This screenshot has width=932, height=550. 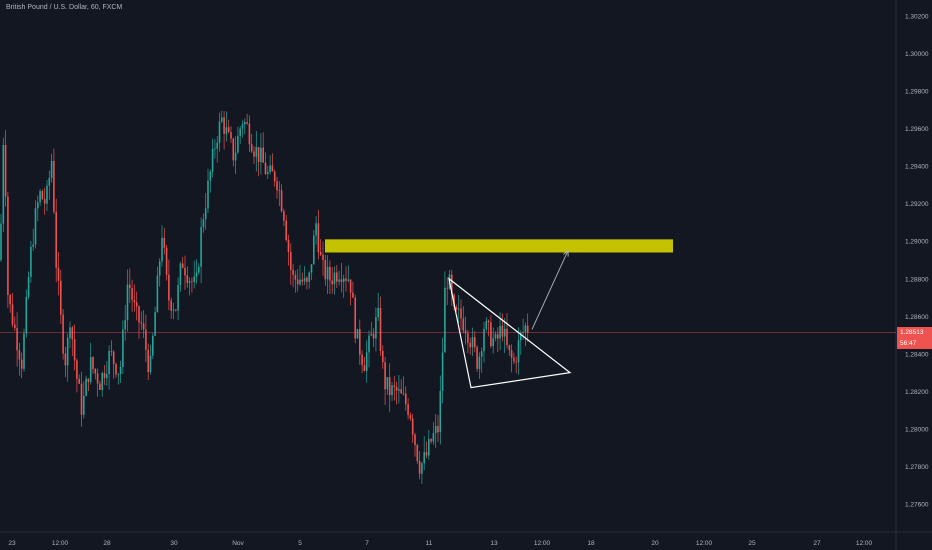 What do you see at coordinates (917, 204) in the screenshot?
I see `y-tick-label: 1.29200` at bounding box center [917, 204].